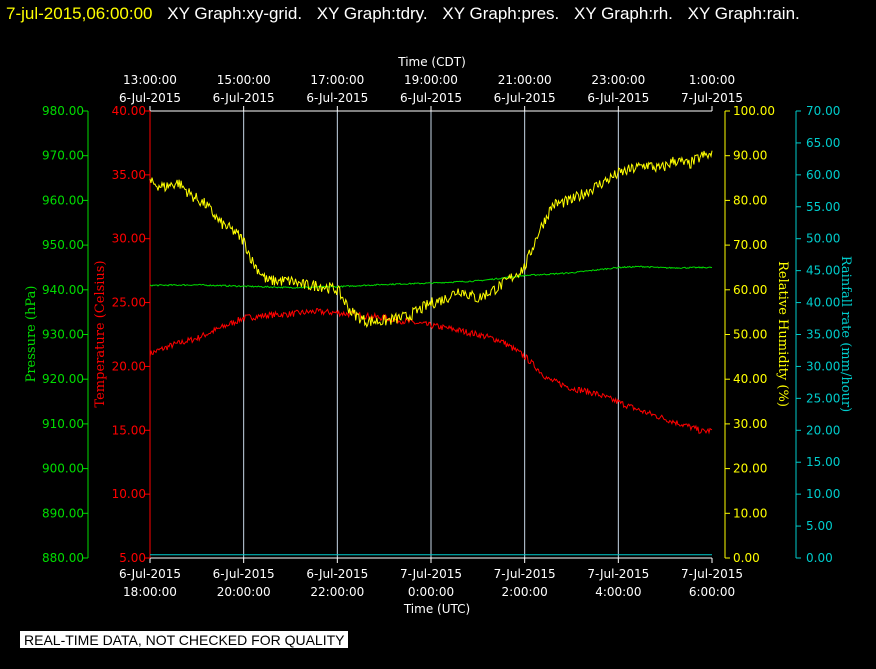 The width and height of the screenshot is (876, 669). I want to click on pressure-tick-label-3: 910.00, so click(63, 424).